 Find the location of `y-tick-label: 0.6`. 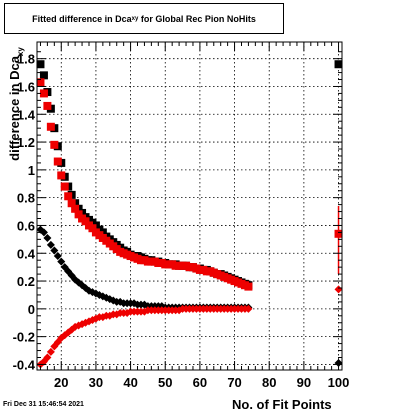

y-tick-label: 0.6 is located at coordinates (26, 225).